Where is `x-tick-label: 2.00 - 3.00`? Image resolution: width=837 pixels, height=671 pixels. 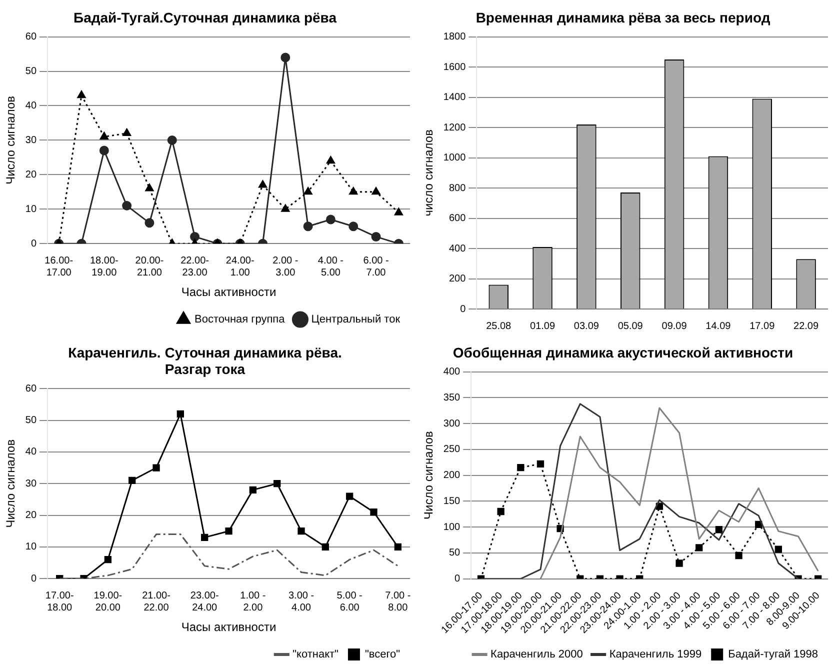 x-tick-label: 2.00 - 3.00 is located at coordinates (285, 266).